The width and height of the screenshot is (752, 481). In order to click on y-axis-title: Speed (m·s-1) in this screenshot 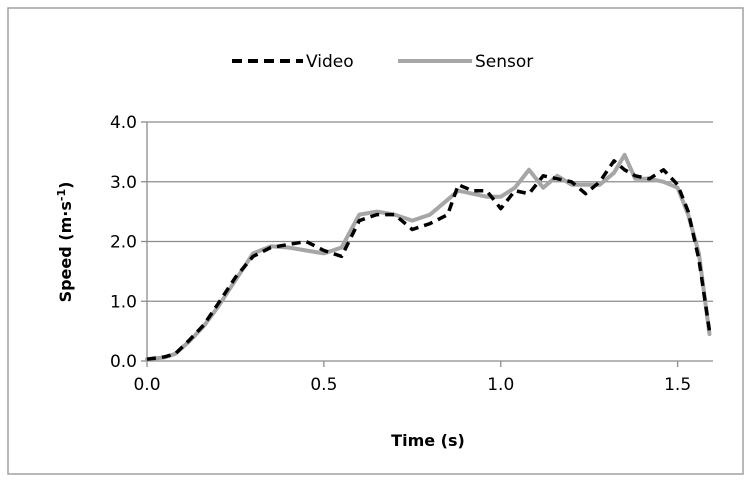, I will do `click(65, 242)`.